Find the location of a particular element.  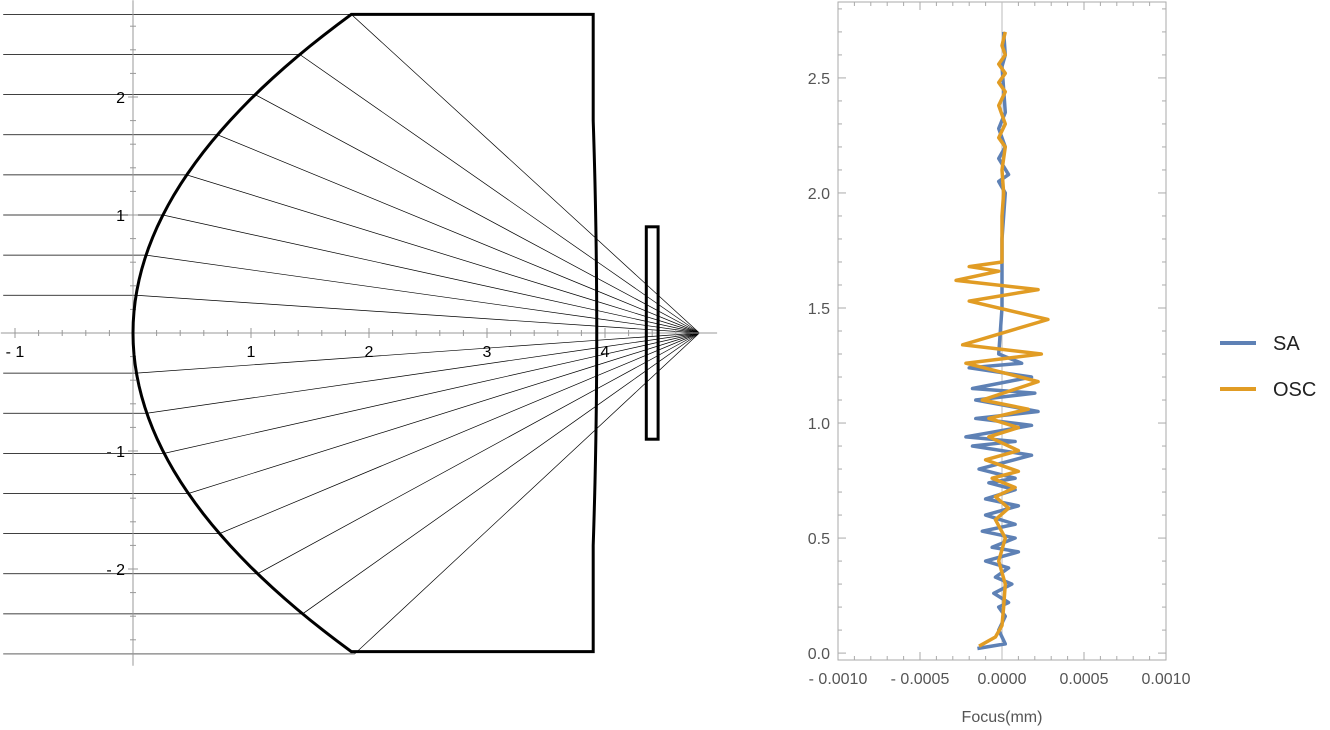

y-tick-label: 0.0 is located at coordinates (819, 654).